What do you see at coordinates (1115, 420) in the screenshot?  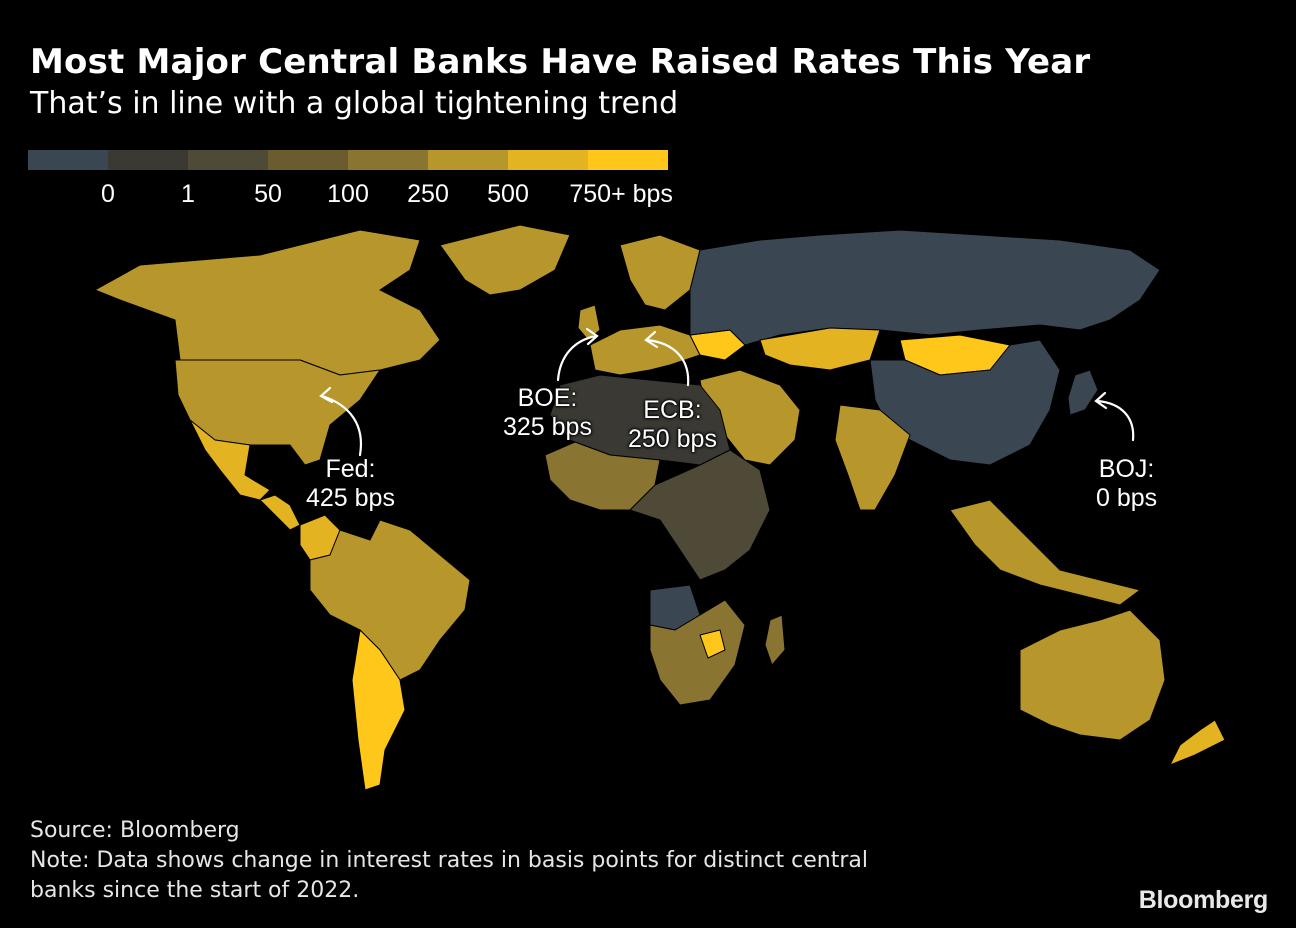 I see `boj-arrow` at bounding box center [1115, 420].